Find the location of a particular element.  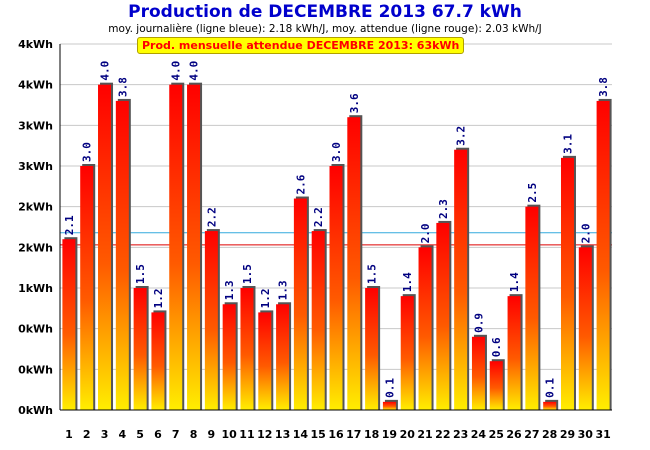

x-tick-label: 9 is located at coordinates (212, 434).